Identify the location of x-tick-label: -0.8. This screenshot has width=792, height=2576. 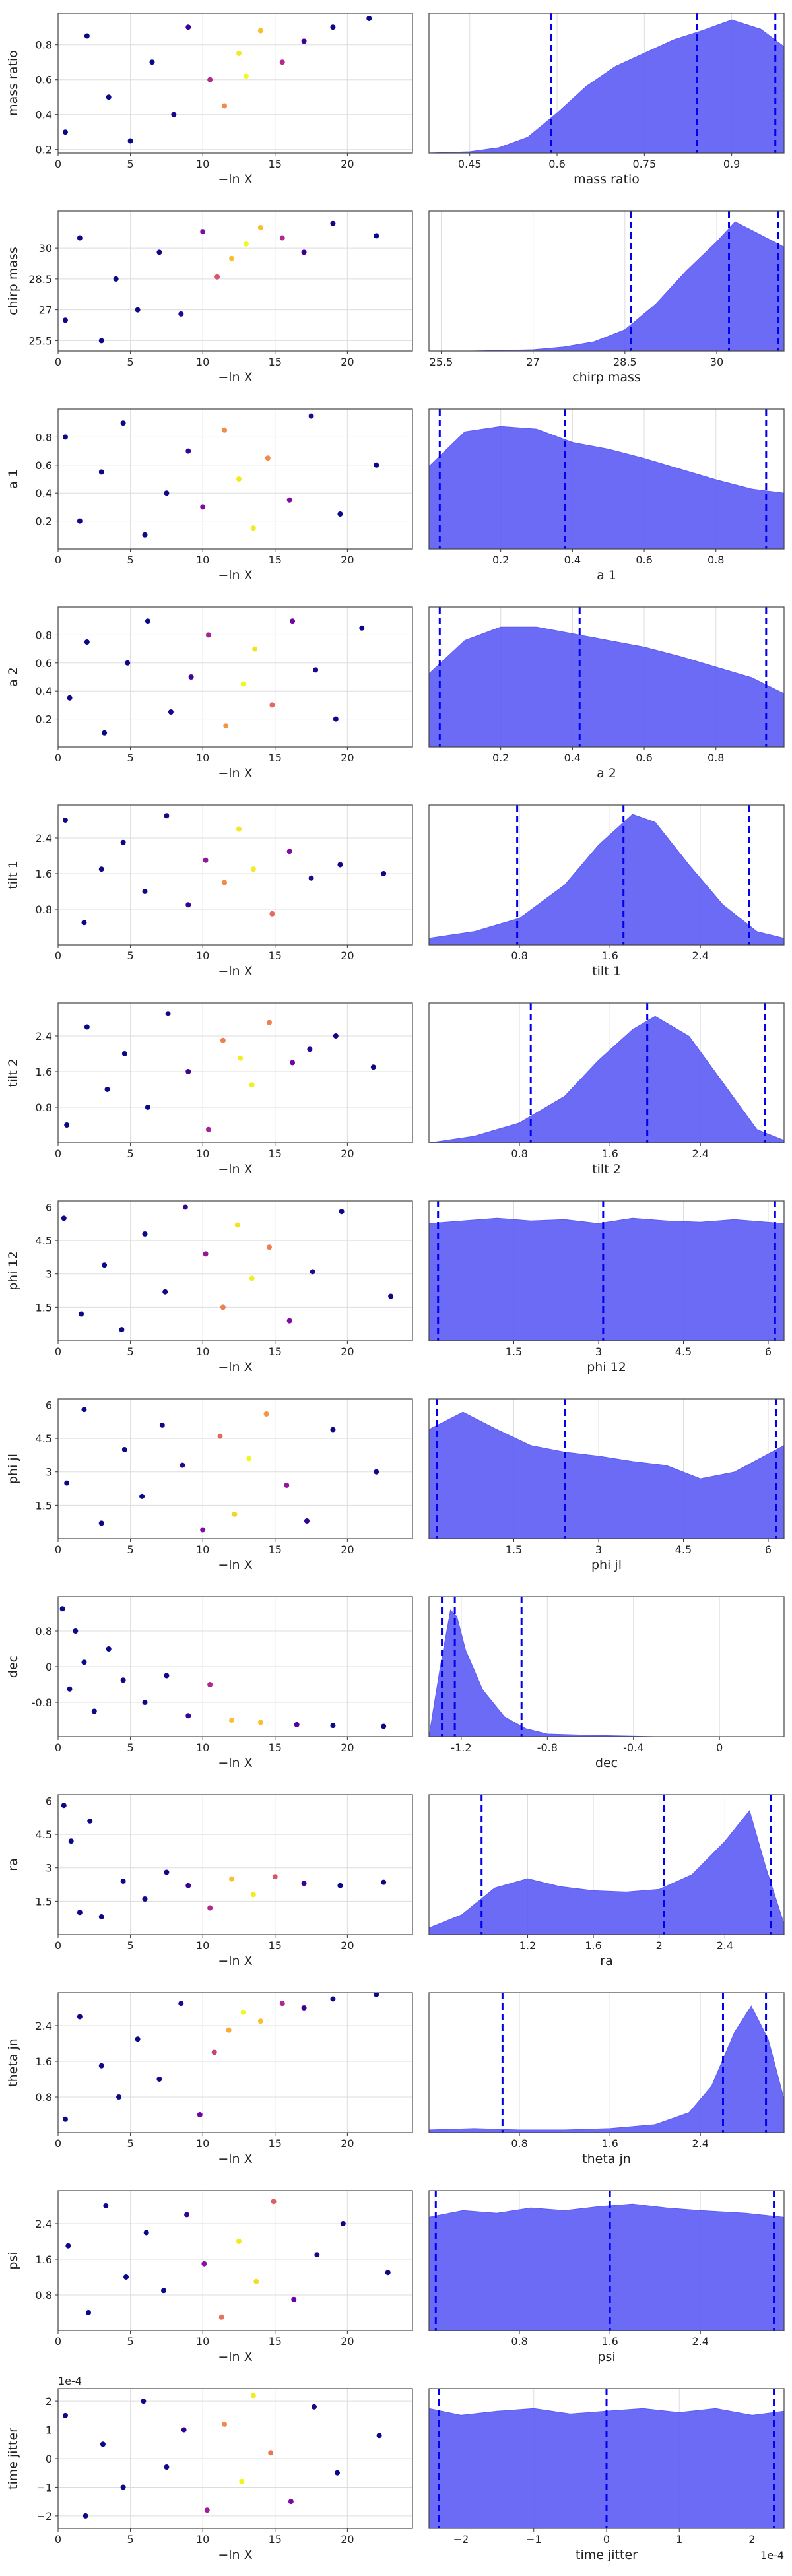
(547, 1747).